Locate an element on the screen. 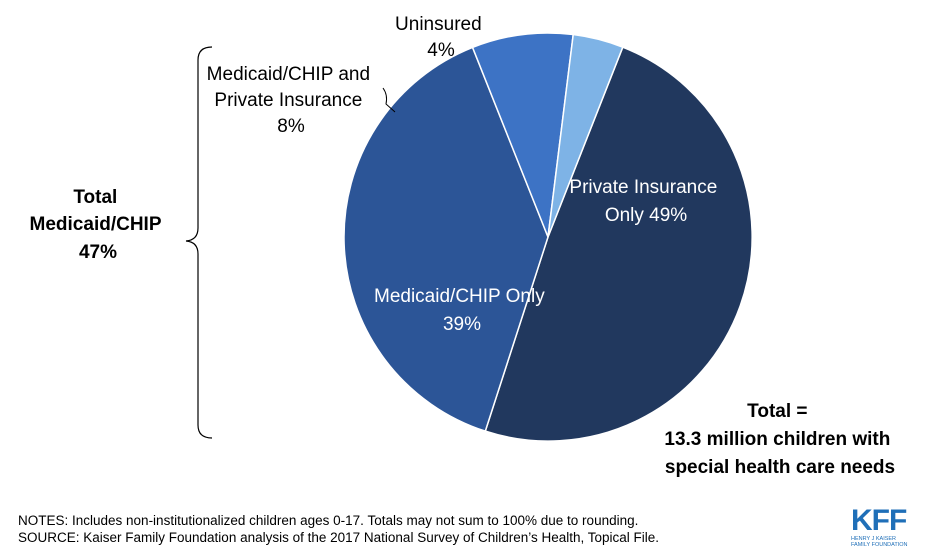 The image size is (943, 558). bracket is located at coordinates (199, 242).